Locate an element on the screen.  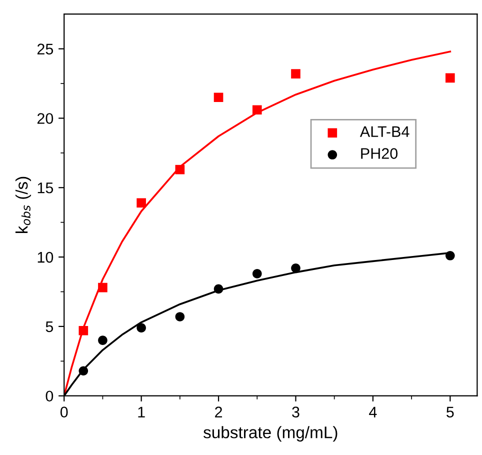
x-tick-label: 0 is located at coordinates (64, 412).